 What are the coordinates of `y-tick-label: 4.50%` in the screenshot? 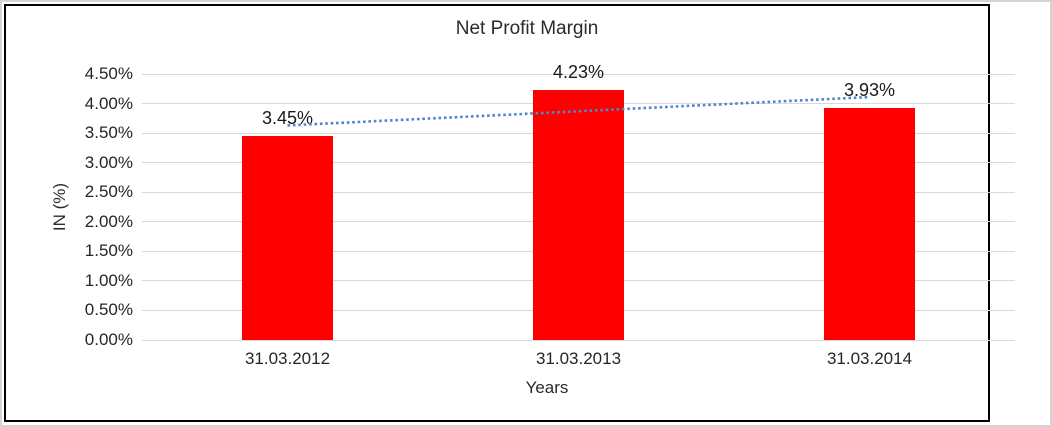 It's located at (108, 73).